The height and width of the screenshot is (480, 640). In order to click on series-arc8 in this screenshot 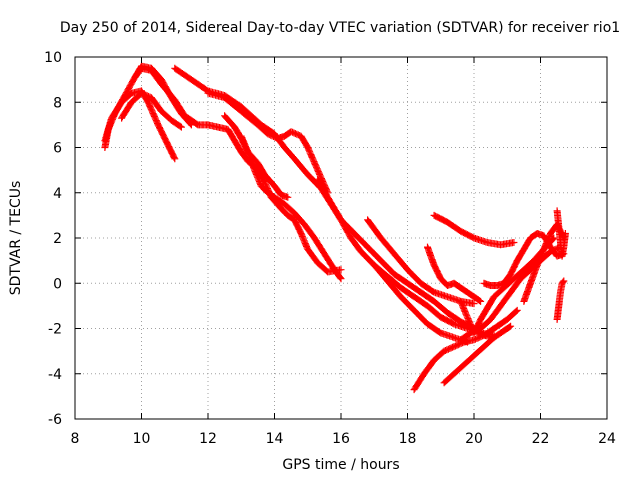, I will do `click(291, 207)`.